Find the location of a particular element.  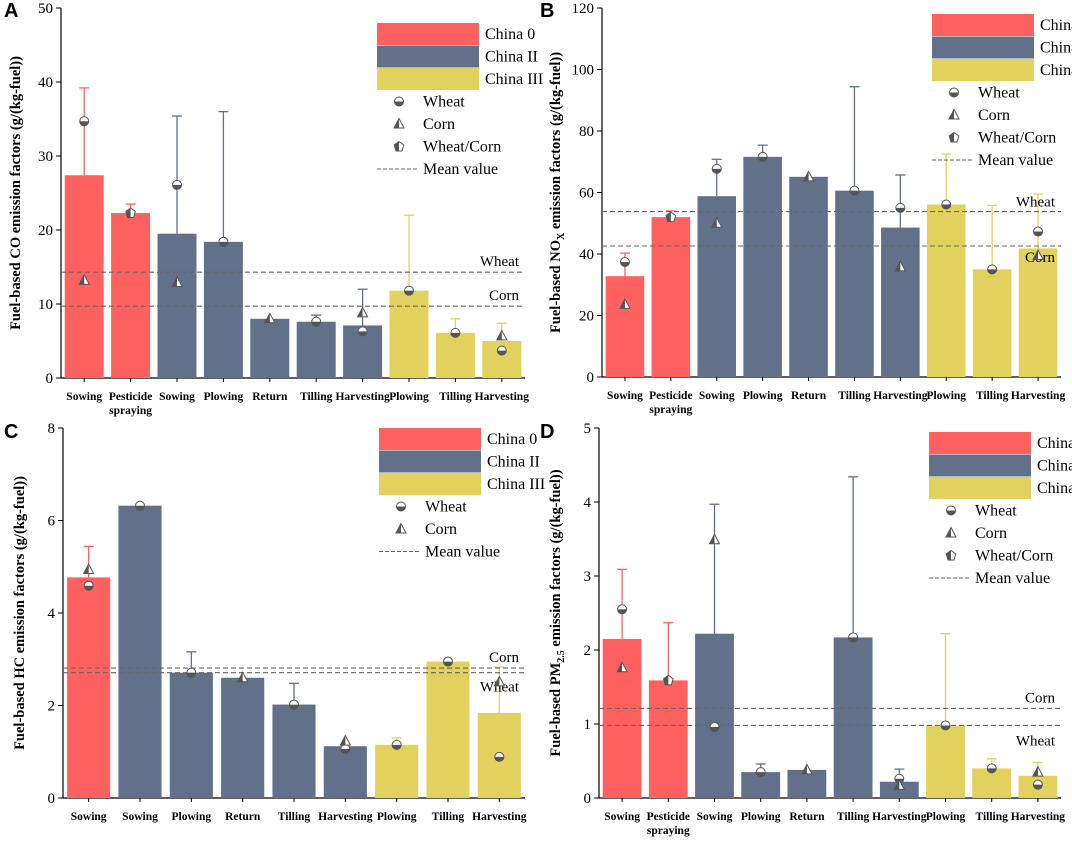

wheat-corn-marker is located at coordinates (130, 212).